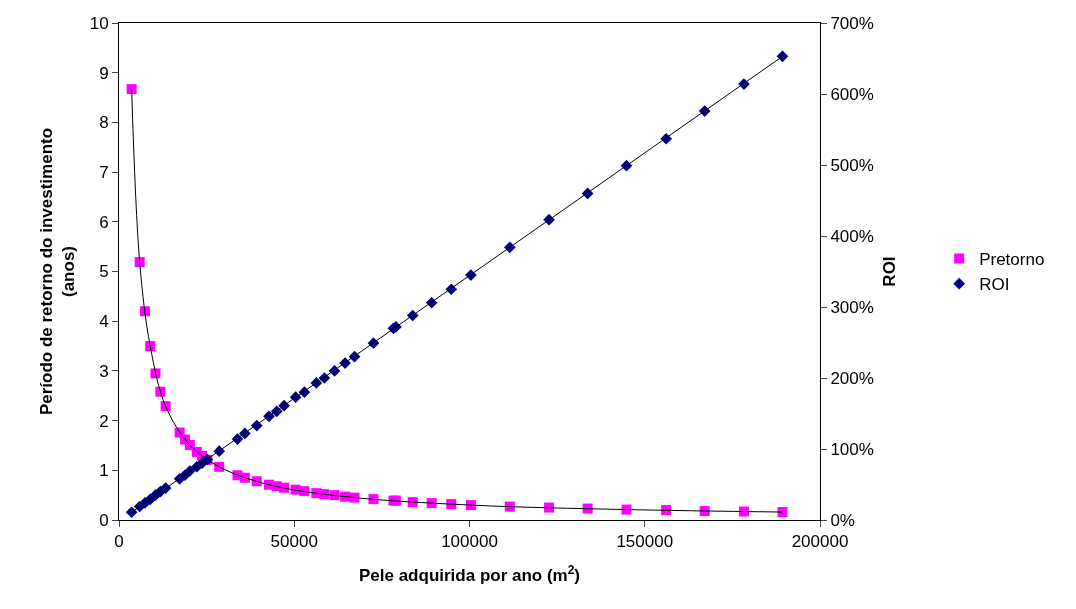  What do you see at coordinates (104, 322) in the screenshot?
I see `y-tick-label: 4` at bounding box center [104, 322].